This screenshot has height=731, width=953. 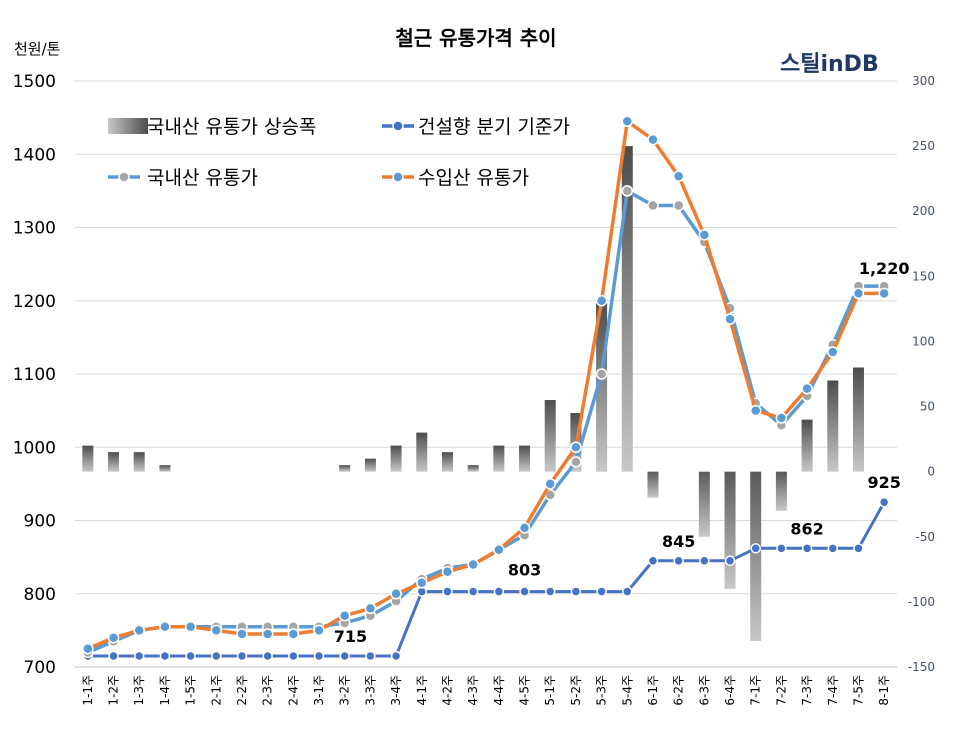 What do you see at coordinates (781, 690) in the screenshot?
I see `x-tick-label: 7-2주` at bounding box center [781, 690].